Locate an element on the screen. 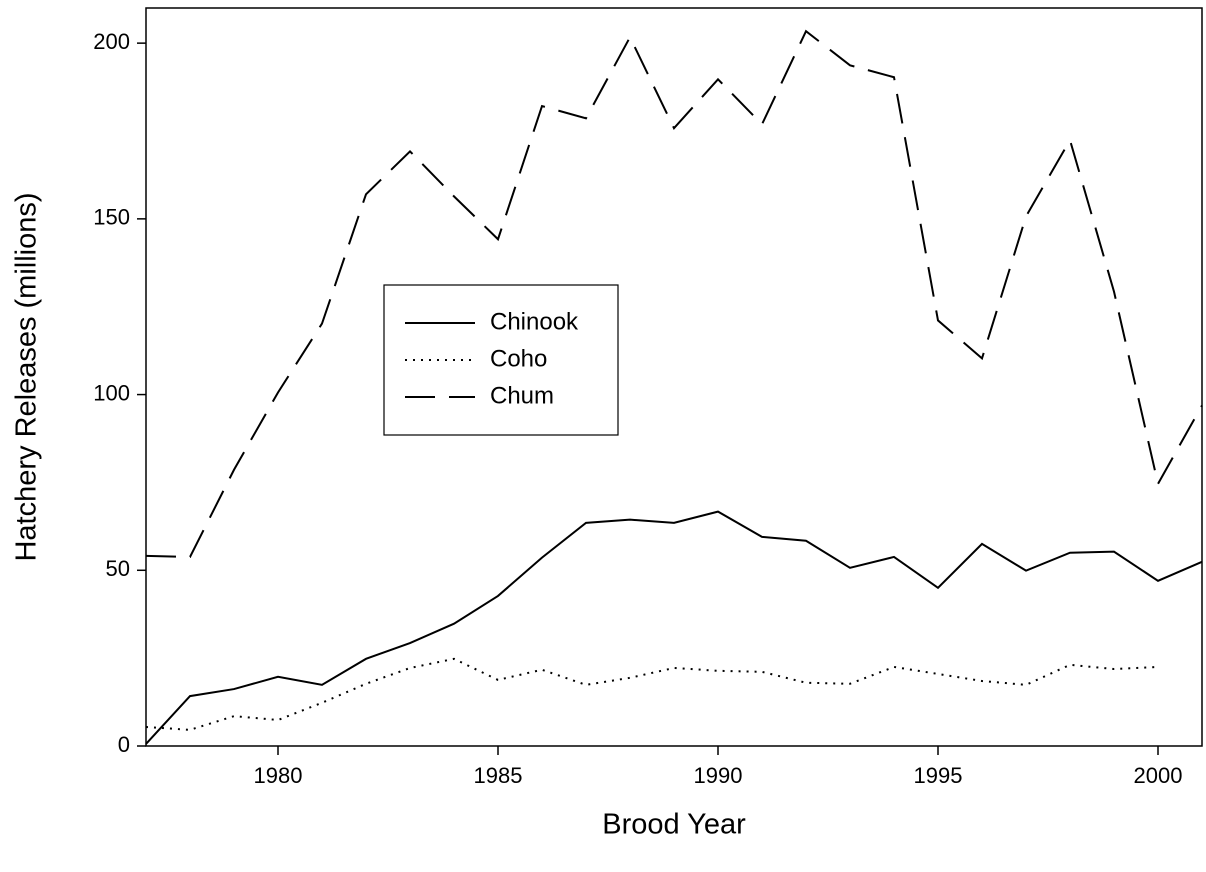  x-tick-label: 1980 is located at coordinates (278, 775).